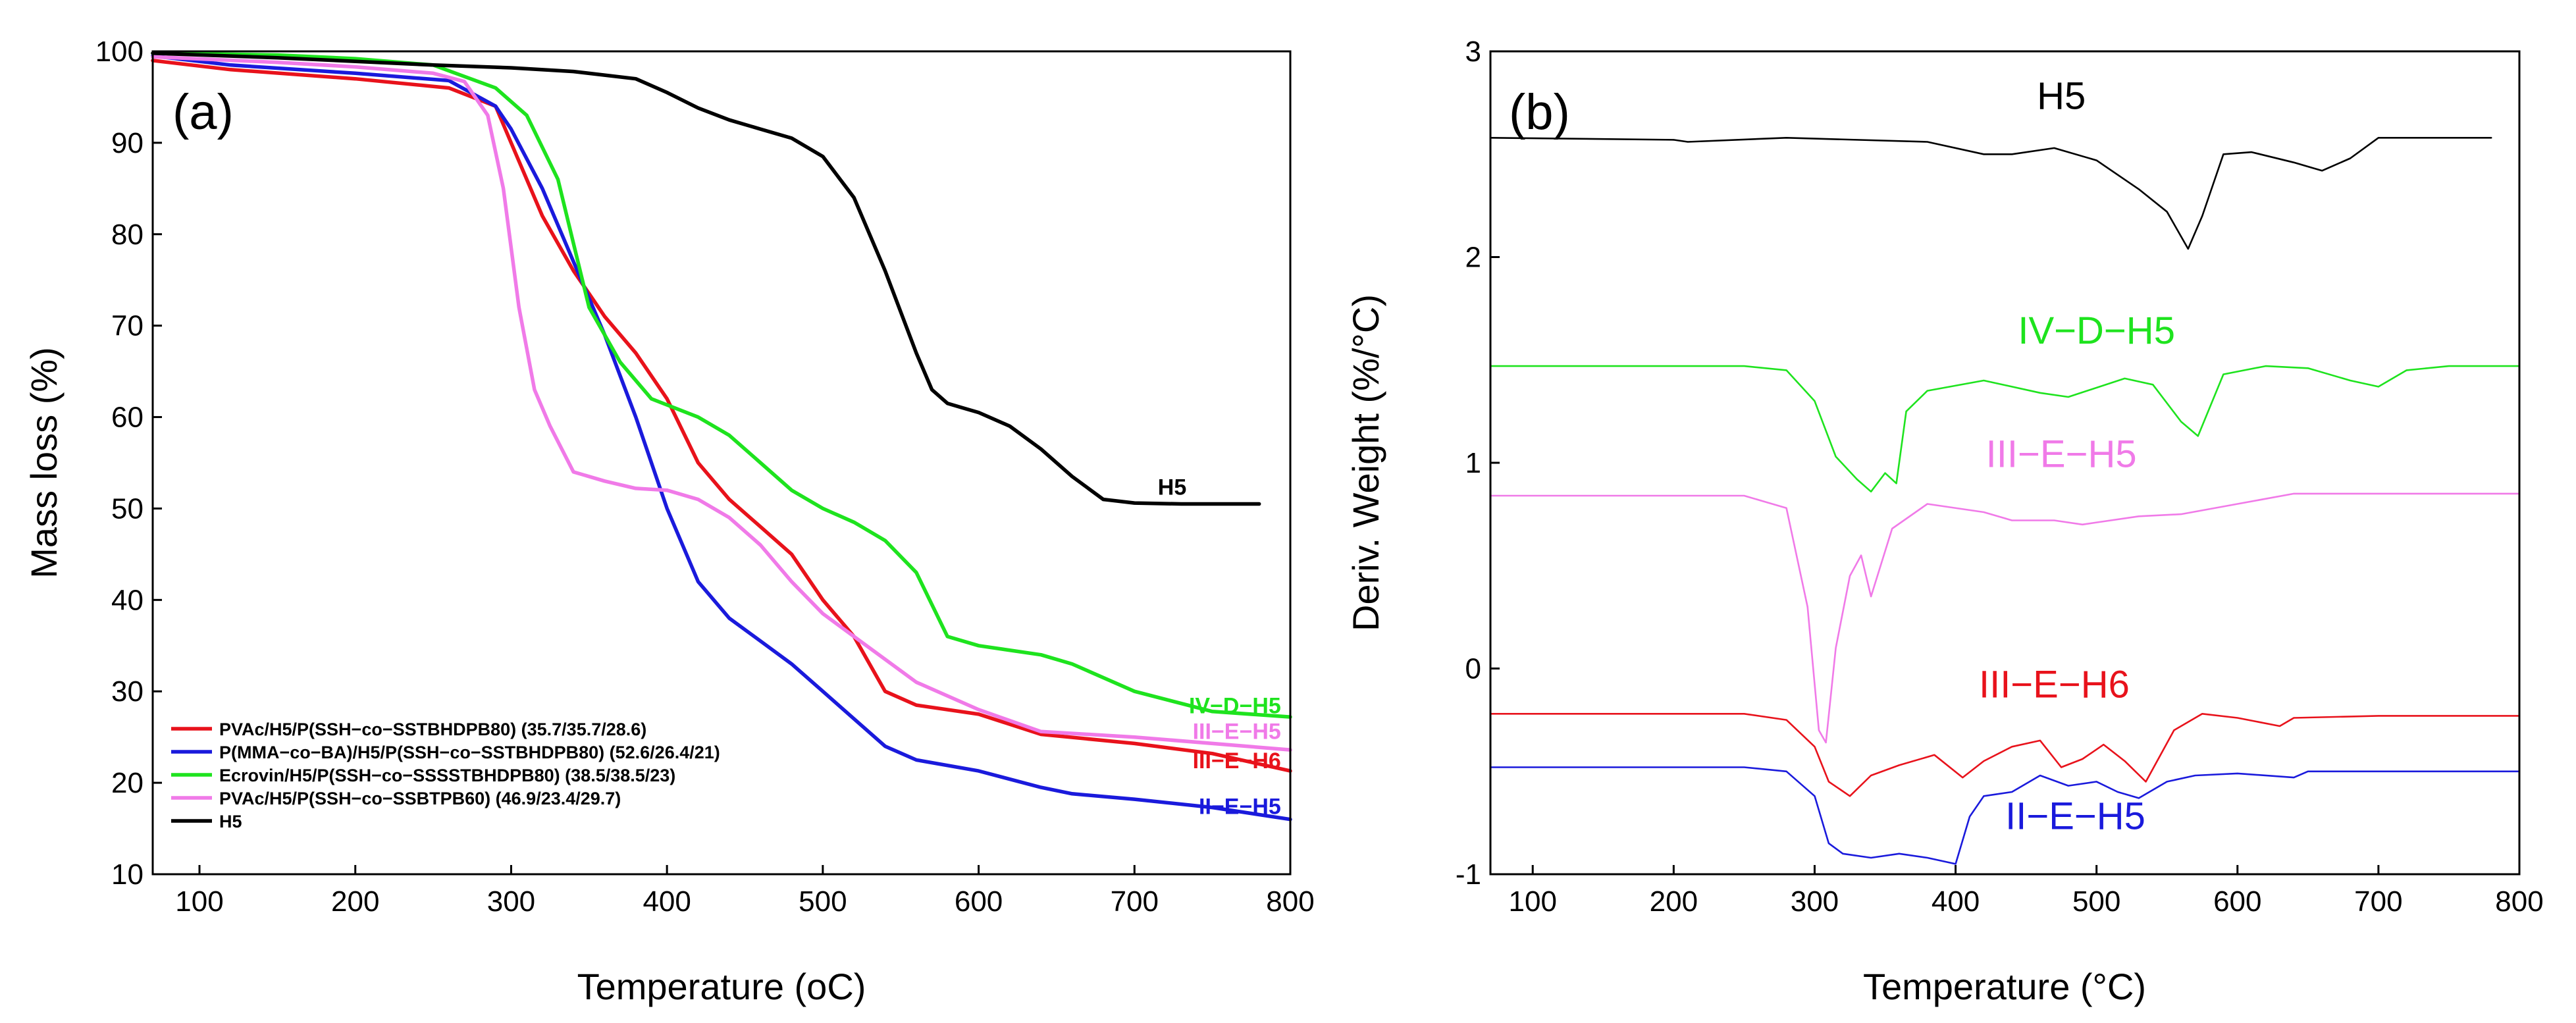 Image resolution: width=2576 pixels, height=1023 pixels. What do you see at coordinates (1172, 487) in the screenshot?
I see `series-end-label: H5` at bounding box center [1172, 487].